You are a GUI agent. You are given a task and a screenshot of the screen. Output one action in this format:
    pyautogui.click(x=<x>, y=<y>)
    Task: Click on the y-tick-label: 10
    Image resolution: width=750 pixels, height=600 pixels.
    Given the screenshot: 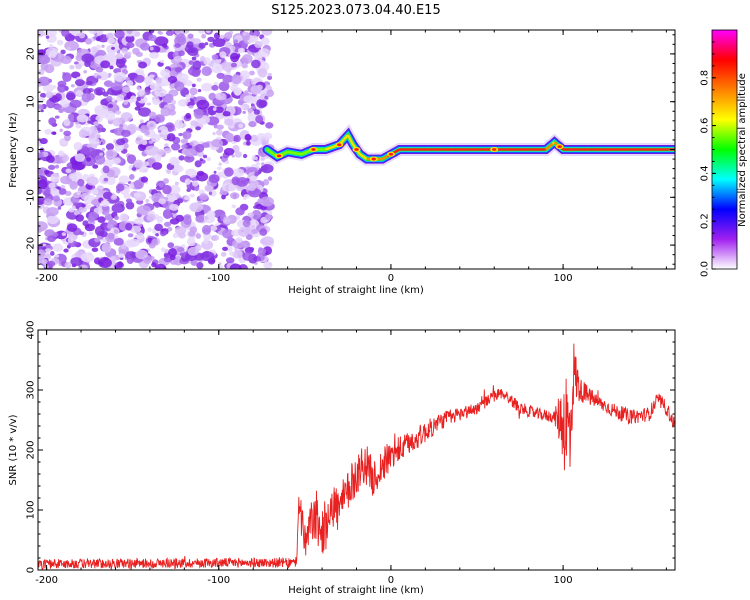 What is the action you would take?
    pyautogui.click(x=31, y=101)
    